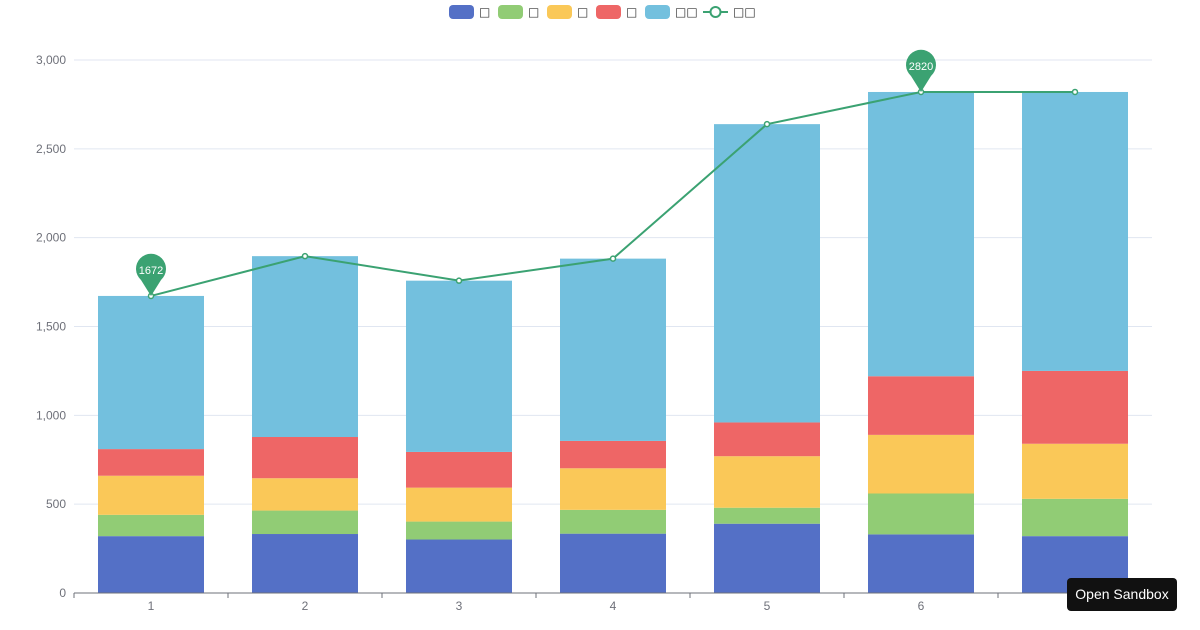 This screenshot has width=1200, height=630. I want to click on open-sandbox-button: Open Sandbox, so click(1122, 594).